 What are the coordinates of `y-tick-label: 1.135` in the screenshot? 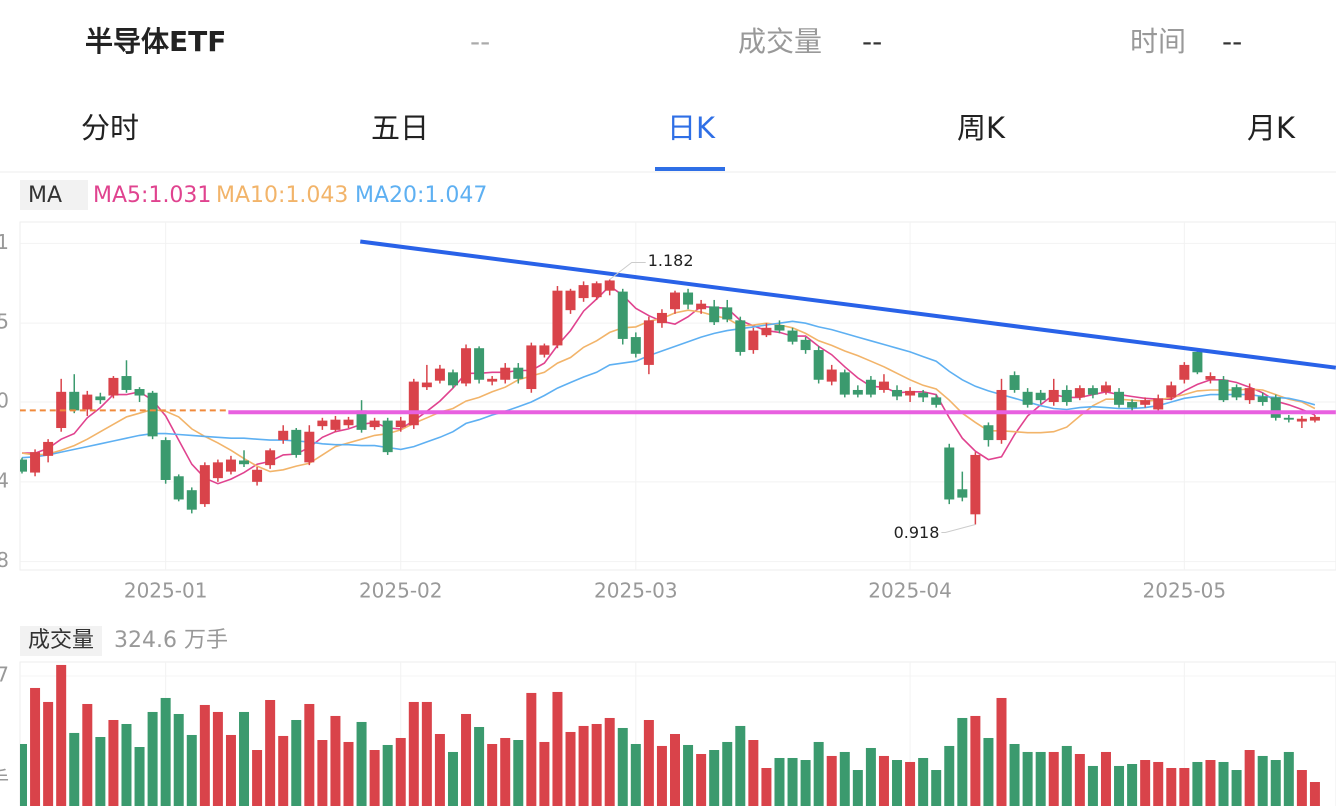 It's located at (4, 322).